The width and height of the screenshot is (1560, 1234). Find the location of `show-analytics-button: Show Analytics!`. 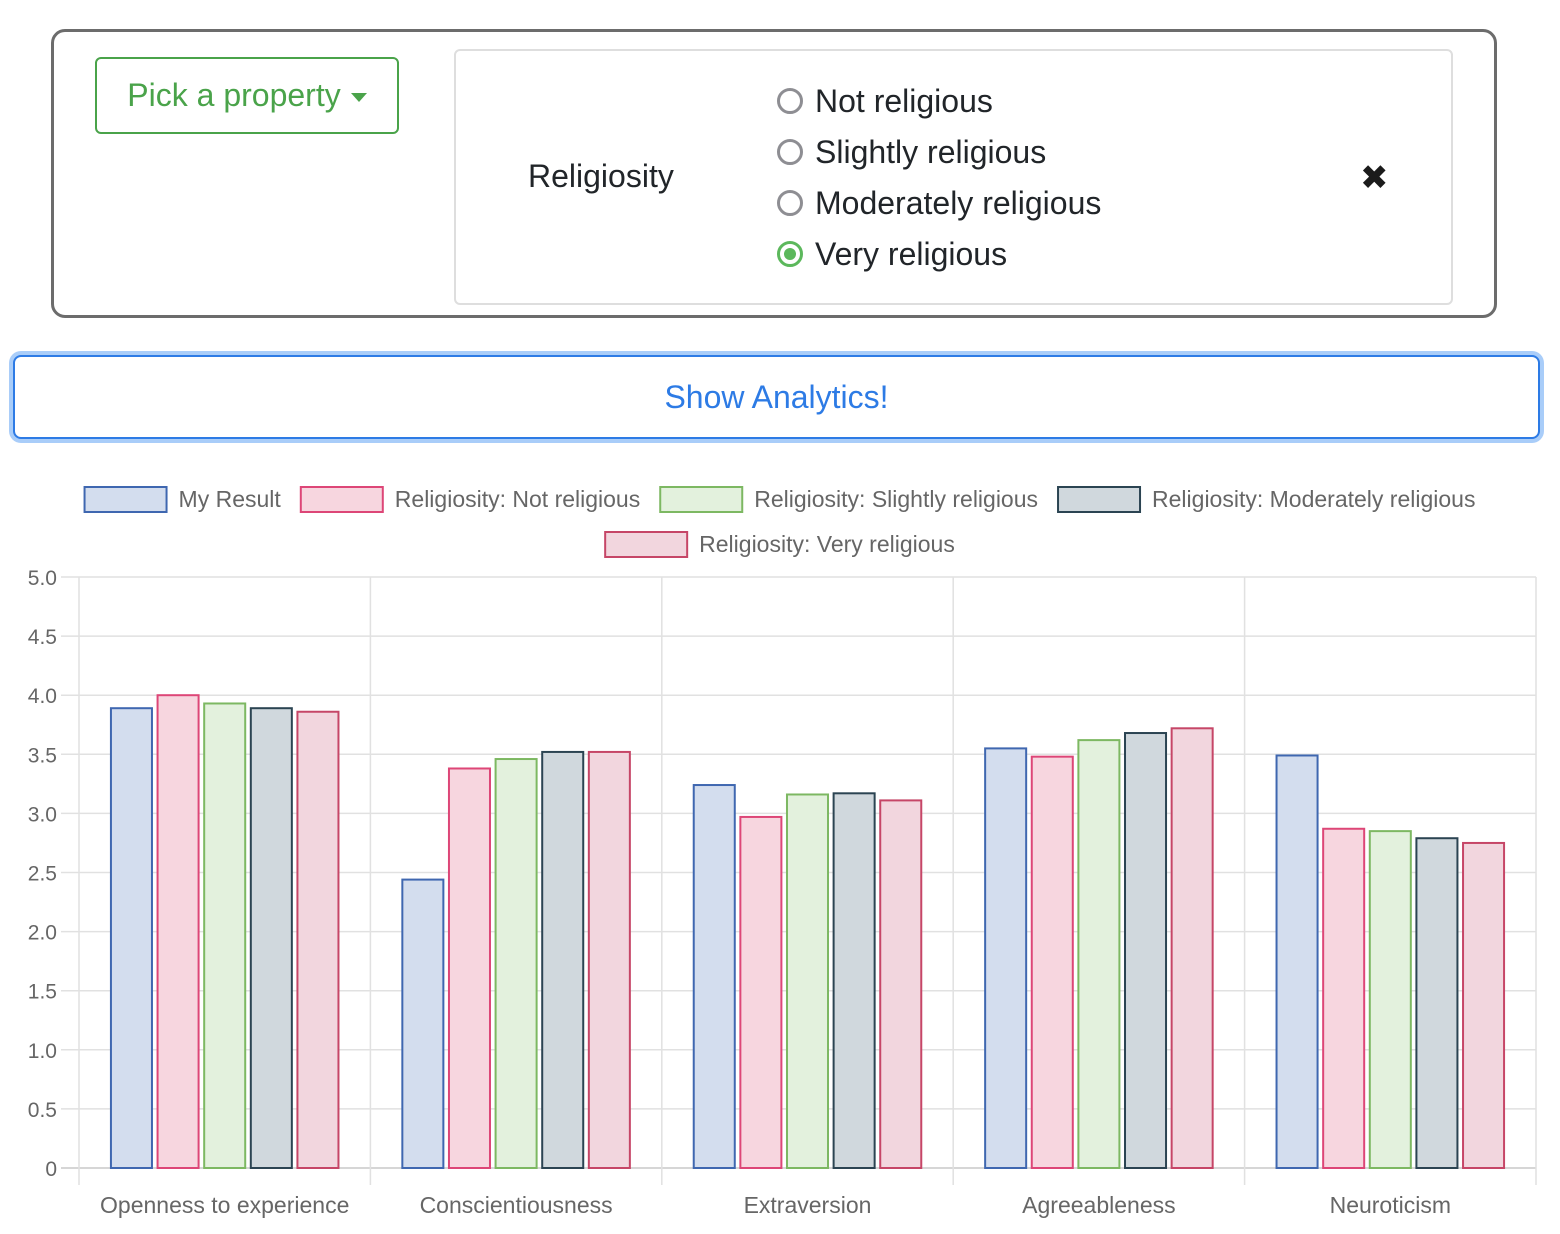

show-analytics-button: Show Analytics! is located at coordinates (776, 397).